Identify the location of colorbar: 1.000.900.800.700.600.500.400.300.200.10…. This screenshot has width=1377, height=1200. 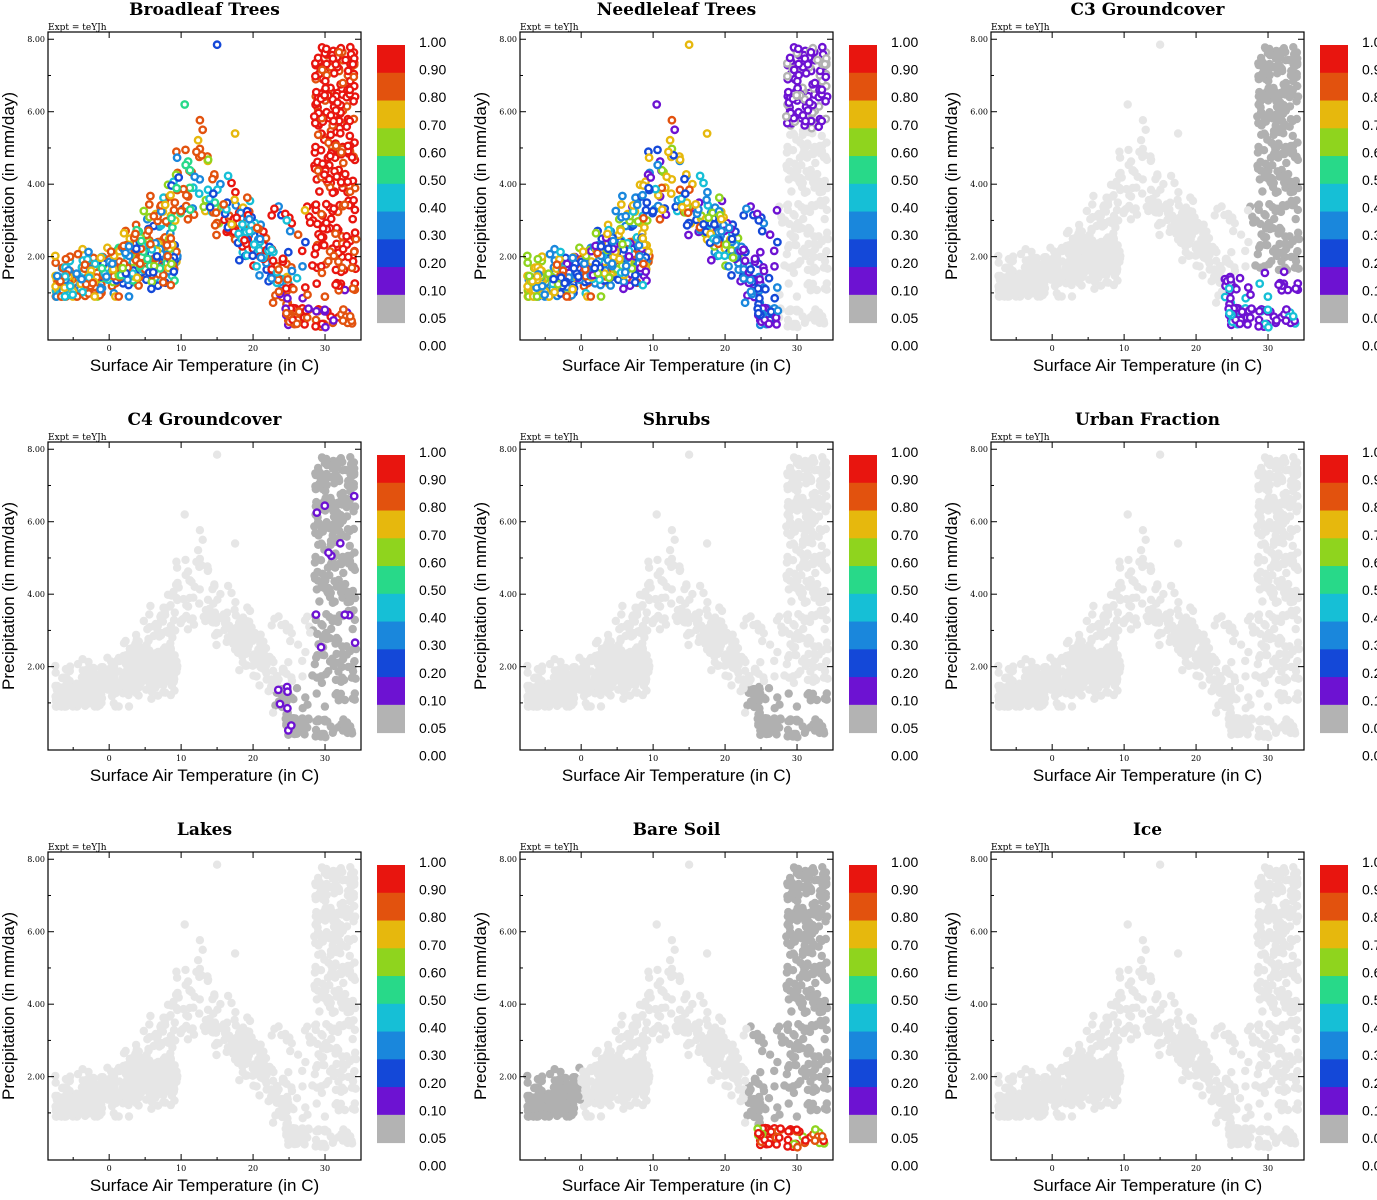
(411, 194).